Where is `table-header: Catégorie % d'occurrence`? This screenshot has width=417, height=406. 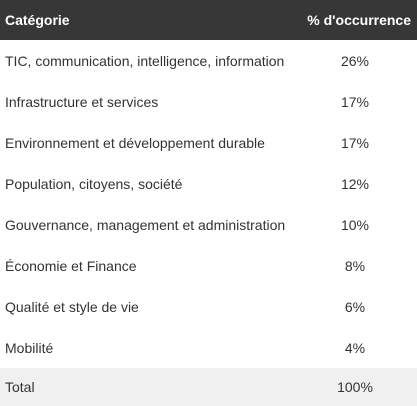
table-header: Catégorie % d'occurrence is located at coordinates (208, 20).